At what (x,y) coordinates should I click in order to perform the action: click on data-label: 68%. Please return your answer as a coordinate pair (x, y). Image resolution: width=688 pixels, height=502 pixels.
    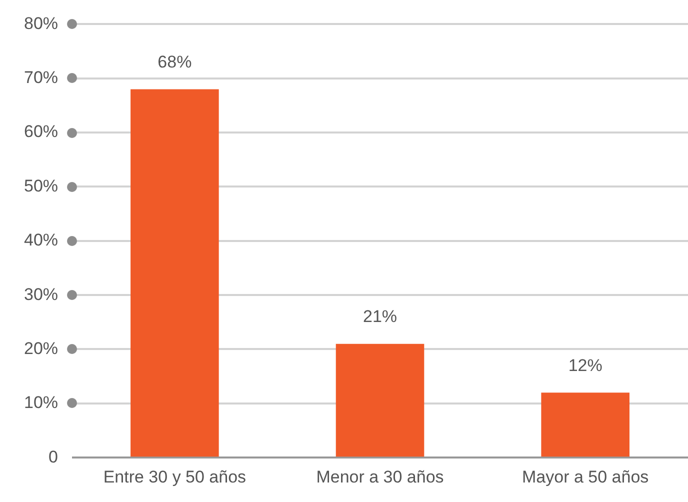
    Looking at the image, I should click on (175, 62).